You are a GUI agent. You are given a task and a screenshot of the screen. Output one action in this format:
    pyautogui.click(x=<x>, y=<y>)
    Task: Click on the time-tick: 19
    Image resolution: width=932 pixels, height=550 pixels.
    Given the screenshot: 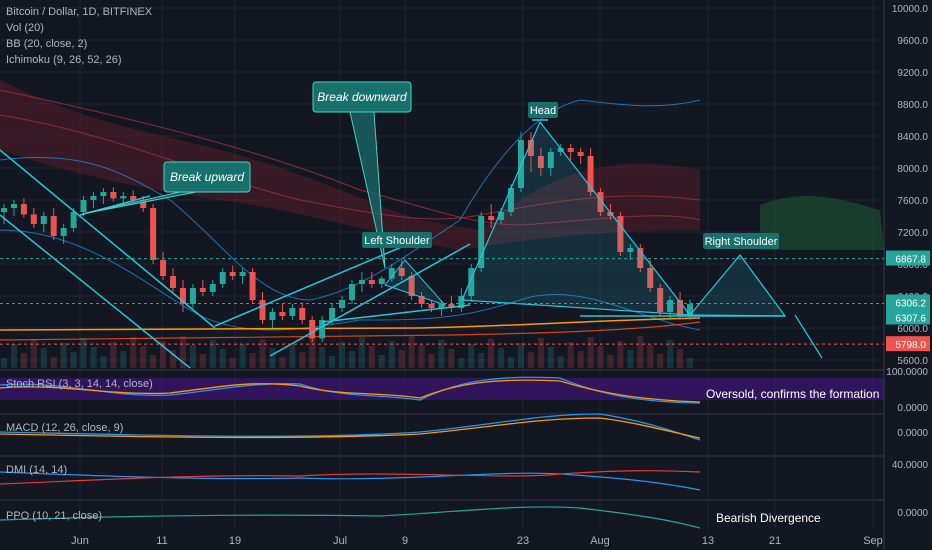 What is the action you would take?
    pyautogui.click(x=235, y=541)
    